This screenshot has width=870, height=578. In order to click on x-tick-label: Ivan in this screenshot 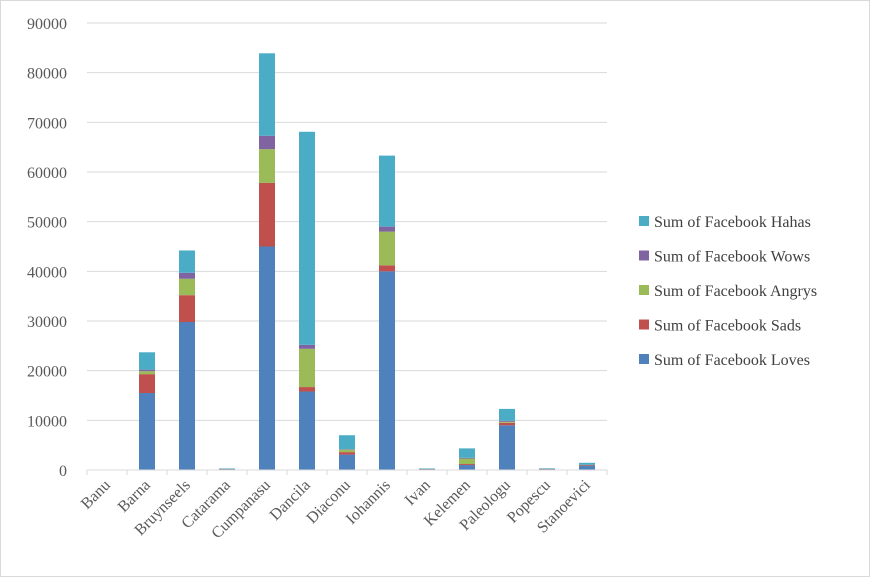, I will do `click(418, 493)`.